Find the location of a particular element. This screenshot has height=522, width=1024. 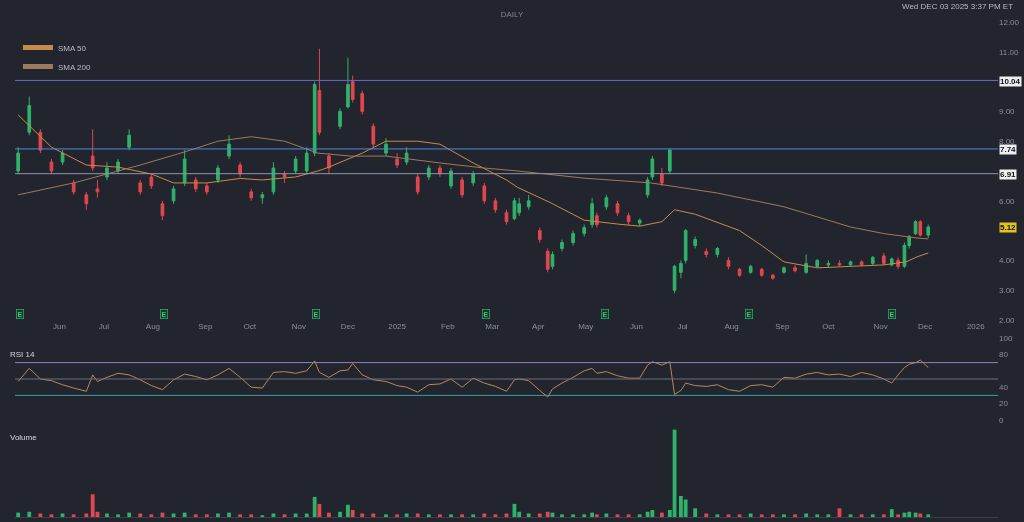

y-tick-label: 4.00 is located at coordinates (1007, 261).